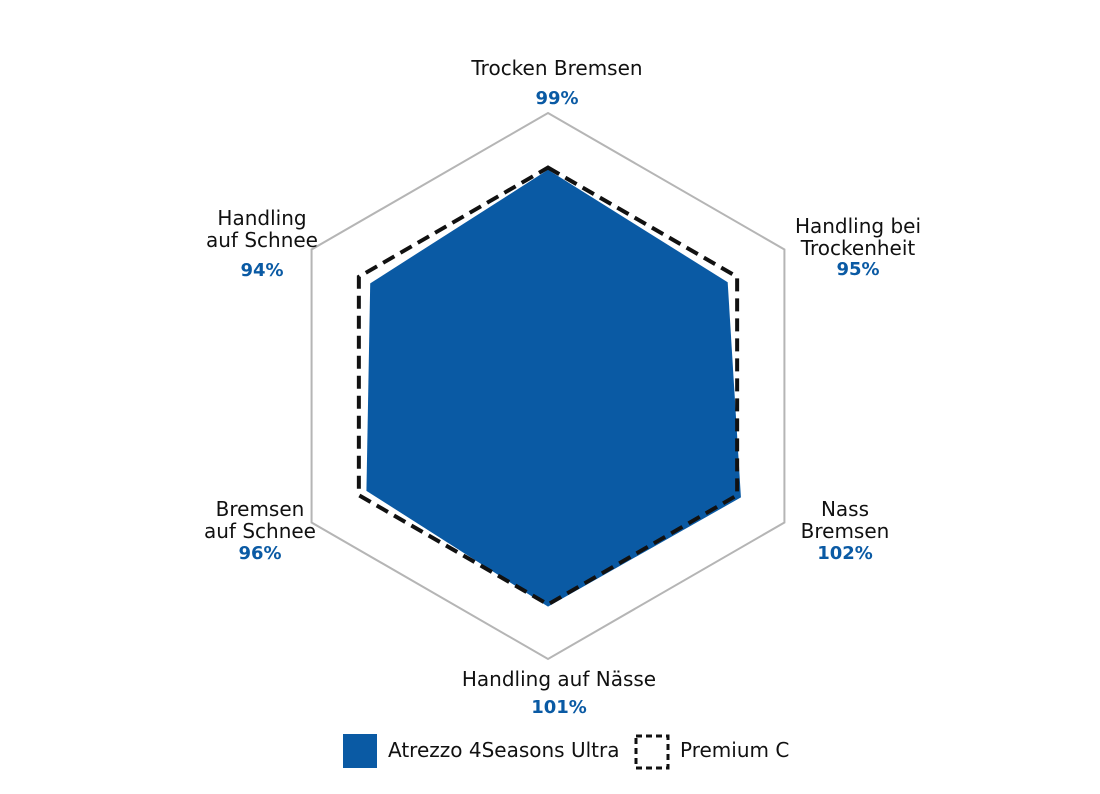  Describe the element at coordinates (260, 531) in the screenshot. I see `axis-name-4-1: auf Schnee` at that location.